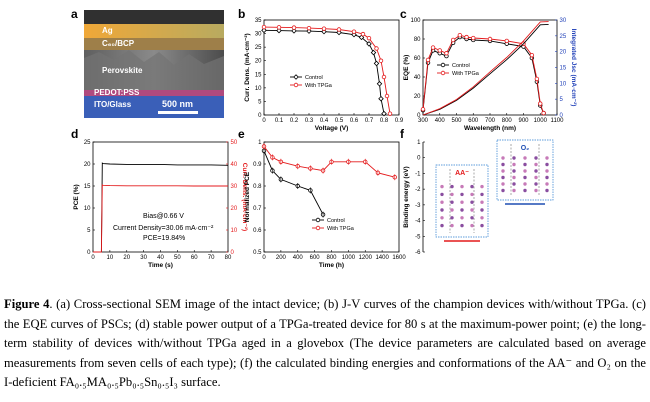  What do you see at coordinates (93, 258) in the screenshot?
I see `chart-d-xtick-label: 0` at bounding box center [93, 258].